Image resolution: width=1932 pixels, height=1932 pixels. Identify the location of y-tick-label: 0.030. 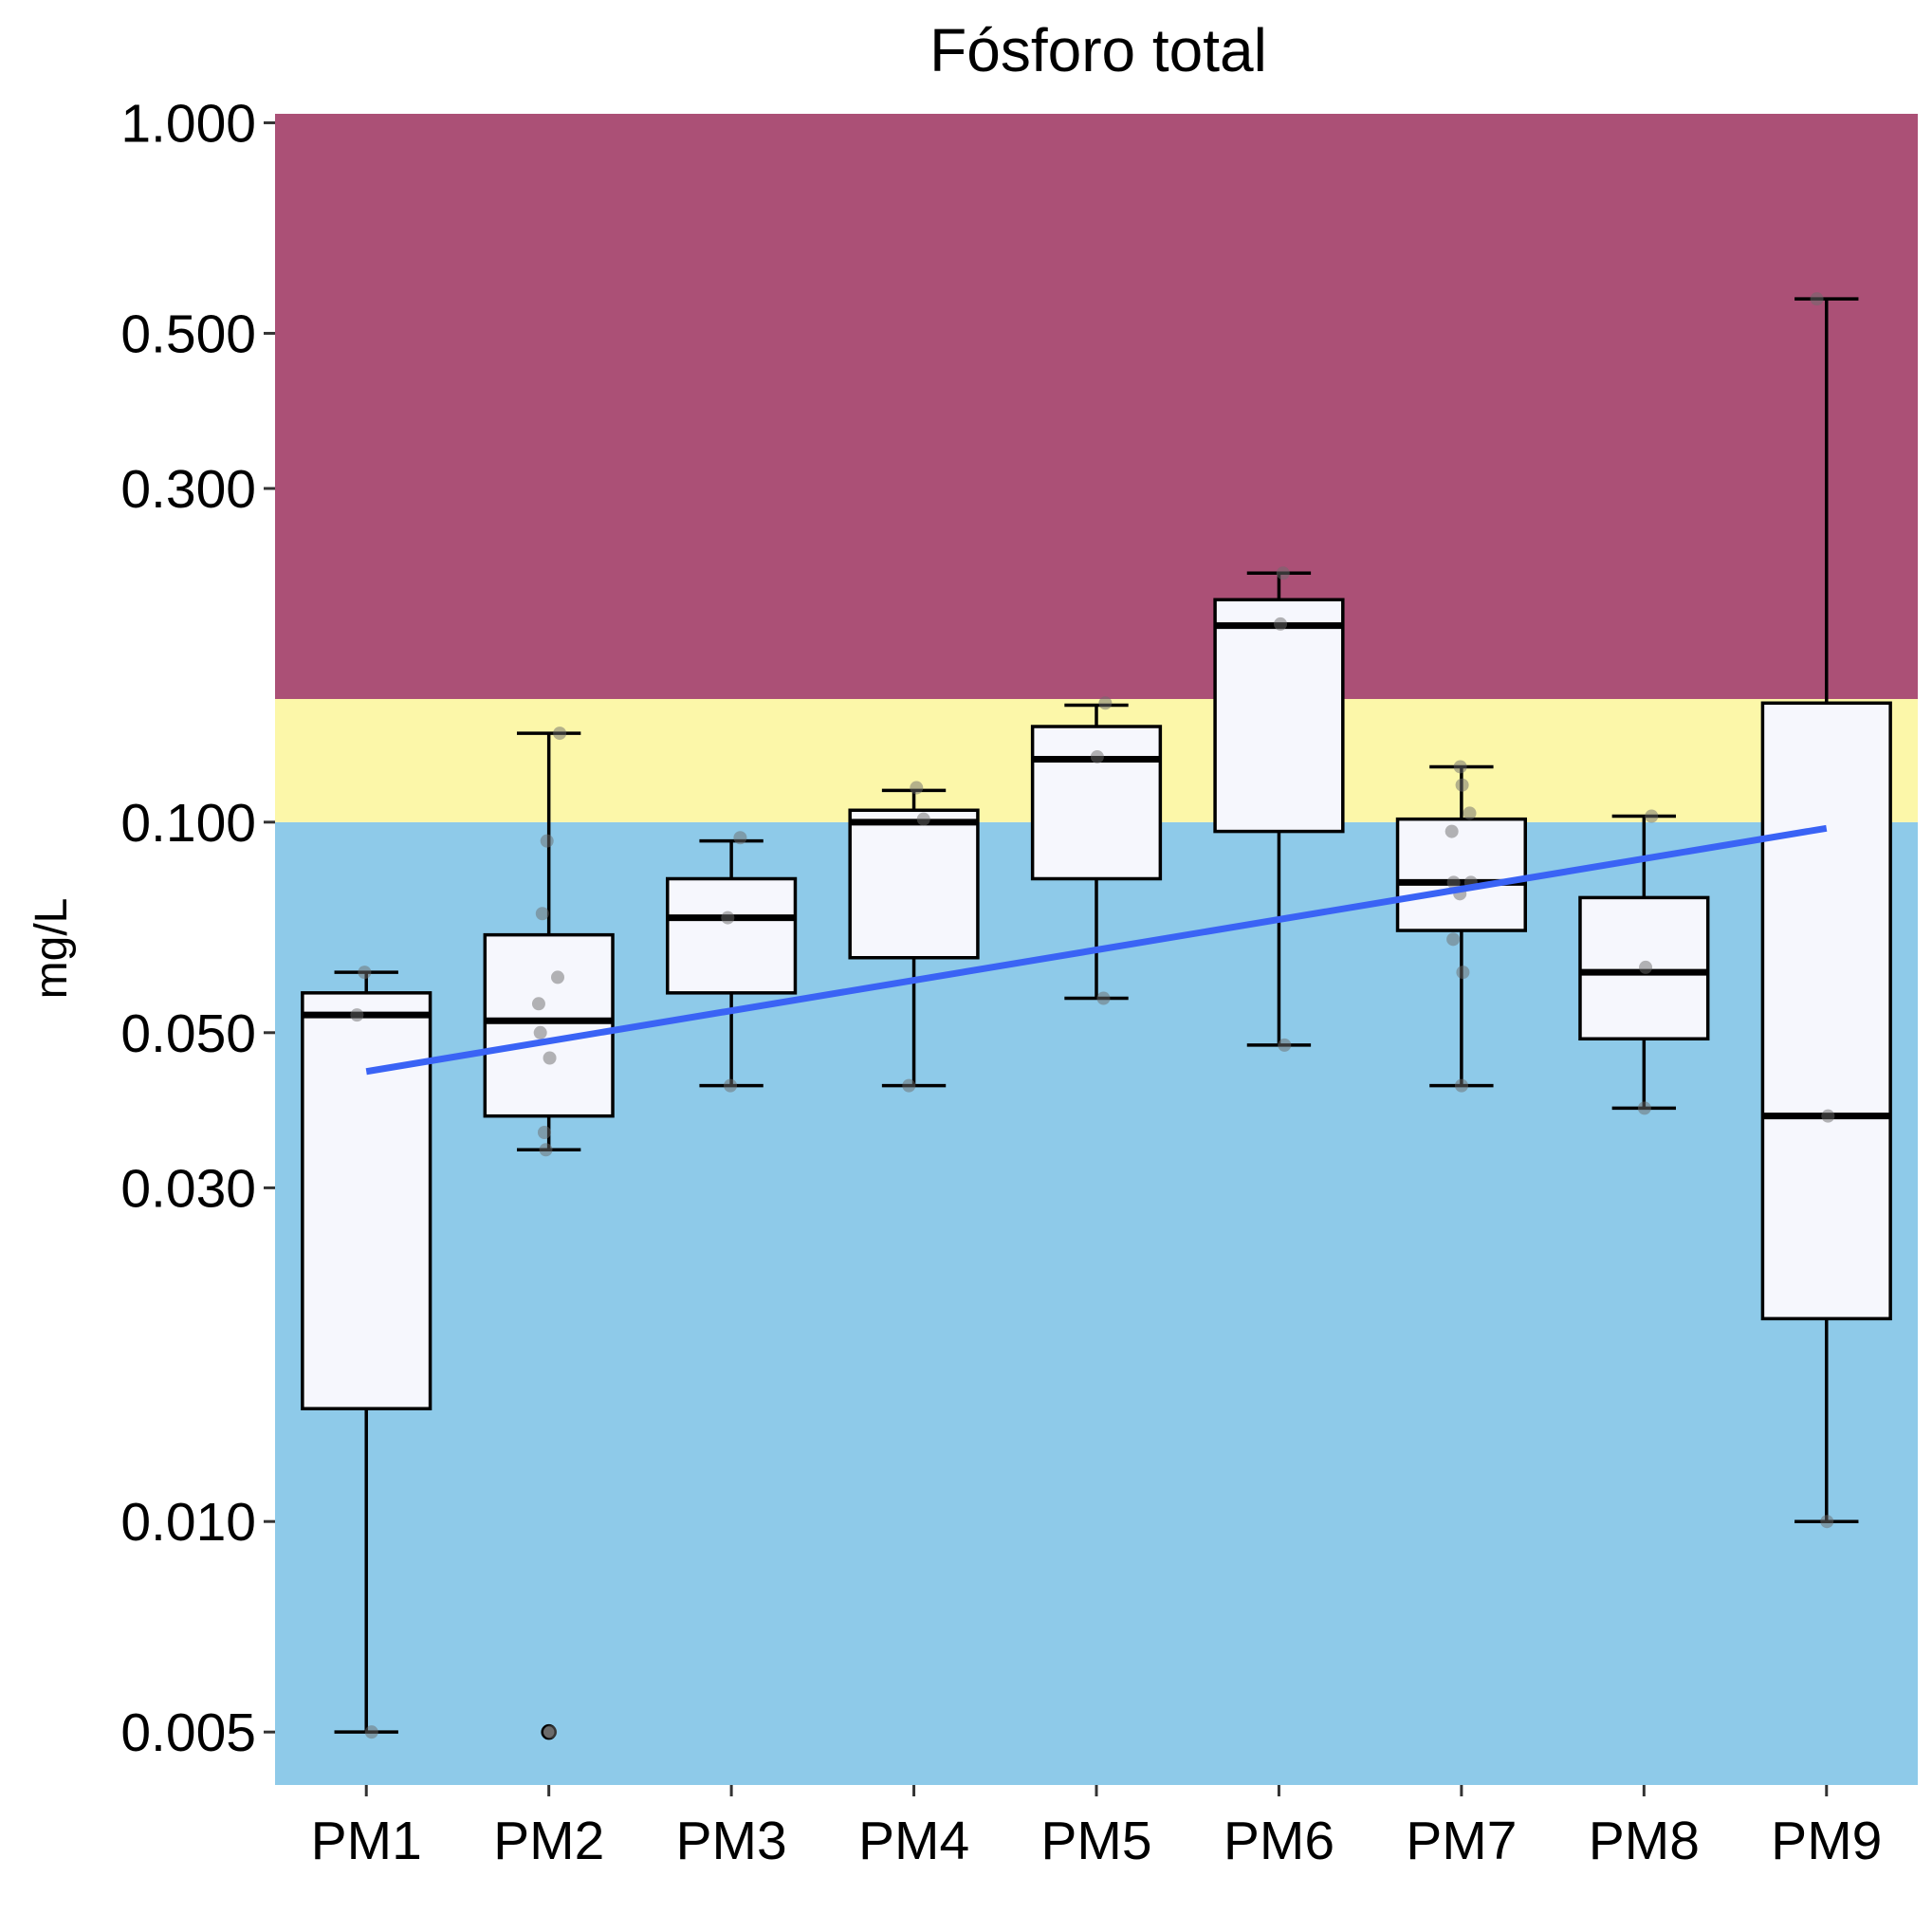
(188, 1188).